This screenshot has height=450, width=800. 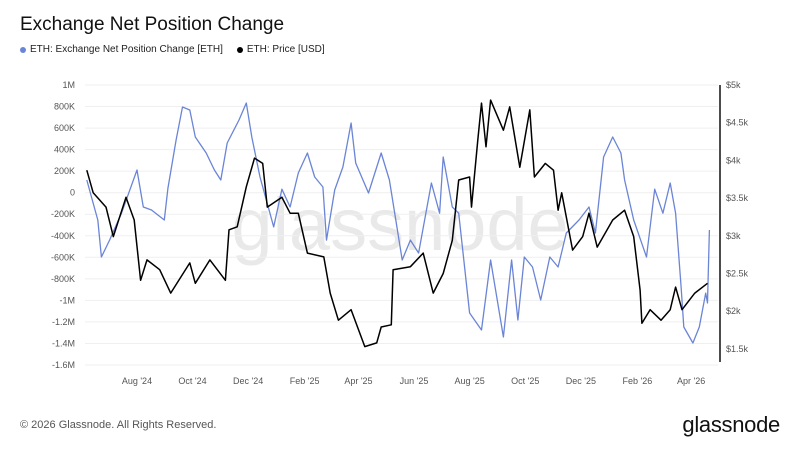 What do you see at coordinates (737, 198) in the screenshot?
I see `y-right-tick-label: $3.5k` at bounding box center [737, 198].